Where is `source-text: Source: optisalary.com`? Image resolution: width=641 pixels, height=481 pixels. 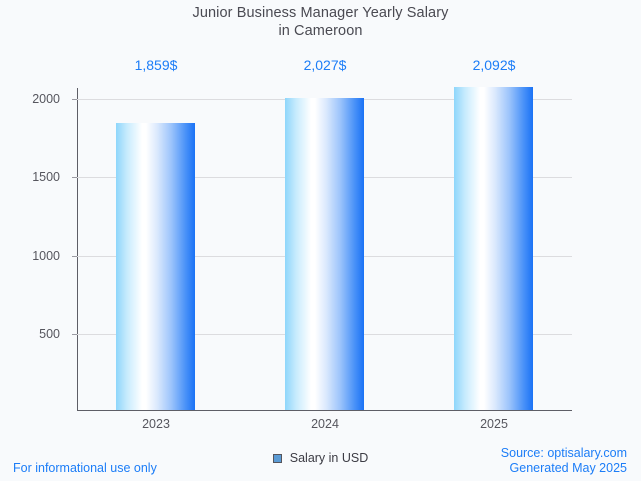 source-text: Source: optisalary.com is located at coordinates (563, 453).